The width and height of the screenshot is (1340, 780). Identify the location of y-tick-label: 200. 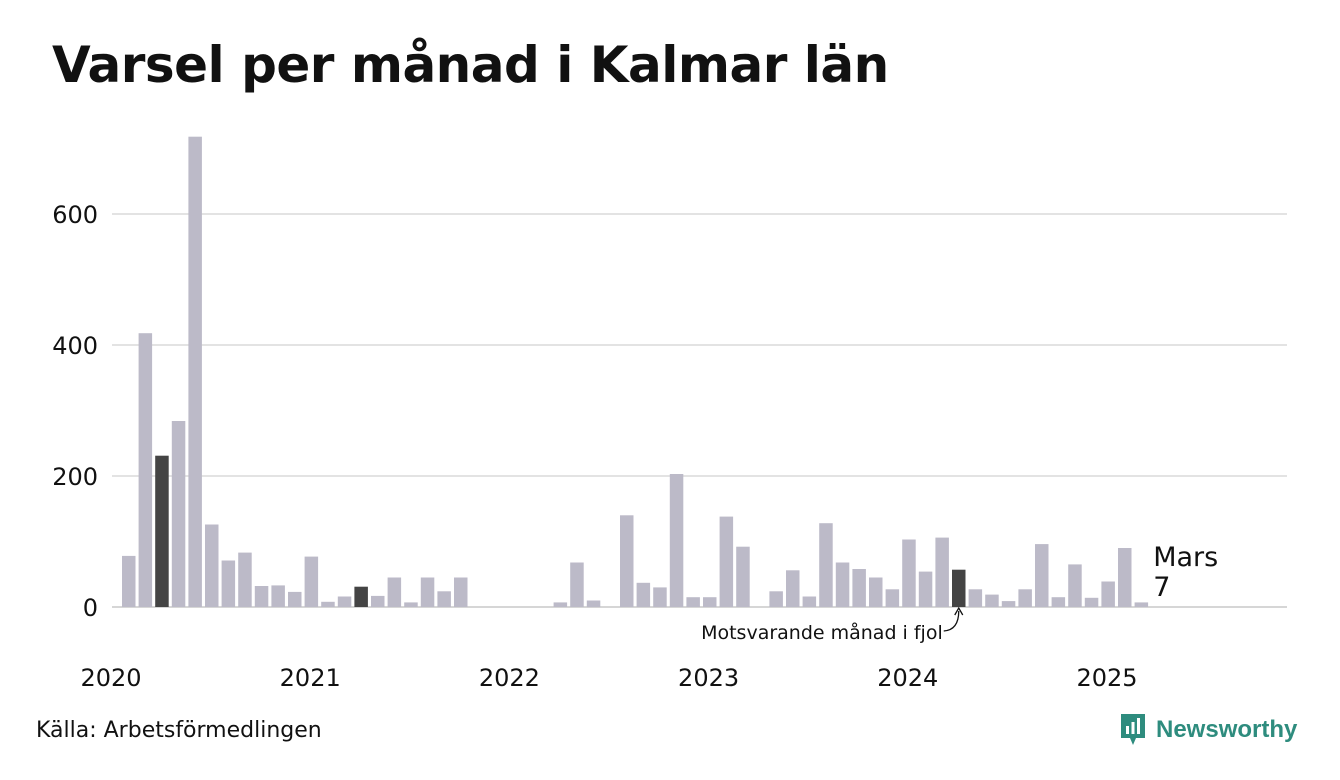
(75, 477).